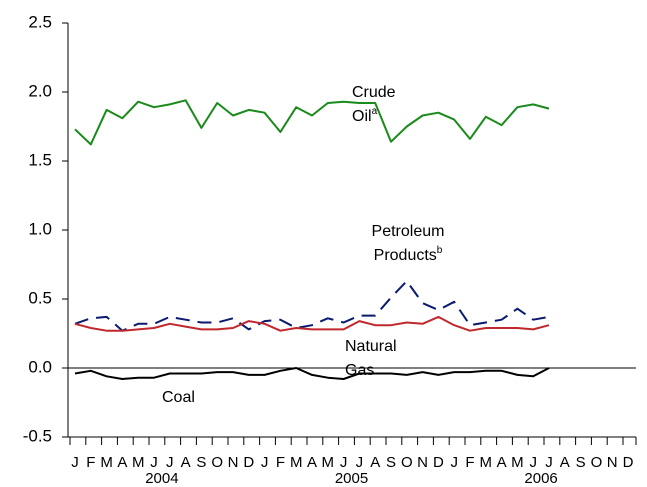  Describe the element at coordinates (40, 297) in the screenshot. I see `y-tick-label: 0.5` at that location.